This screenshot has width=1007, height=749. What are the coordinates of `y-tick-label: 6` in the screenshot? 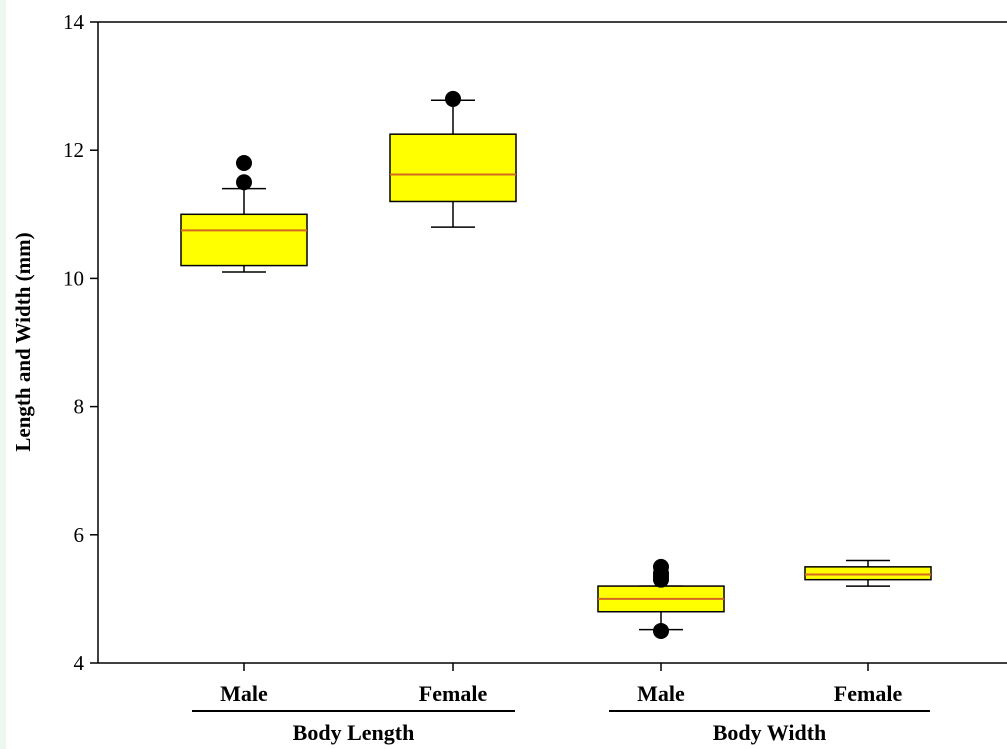 It's located at (79, 535).